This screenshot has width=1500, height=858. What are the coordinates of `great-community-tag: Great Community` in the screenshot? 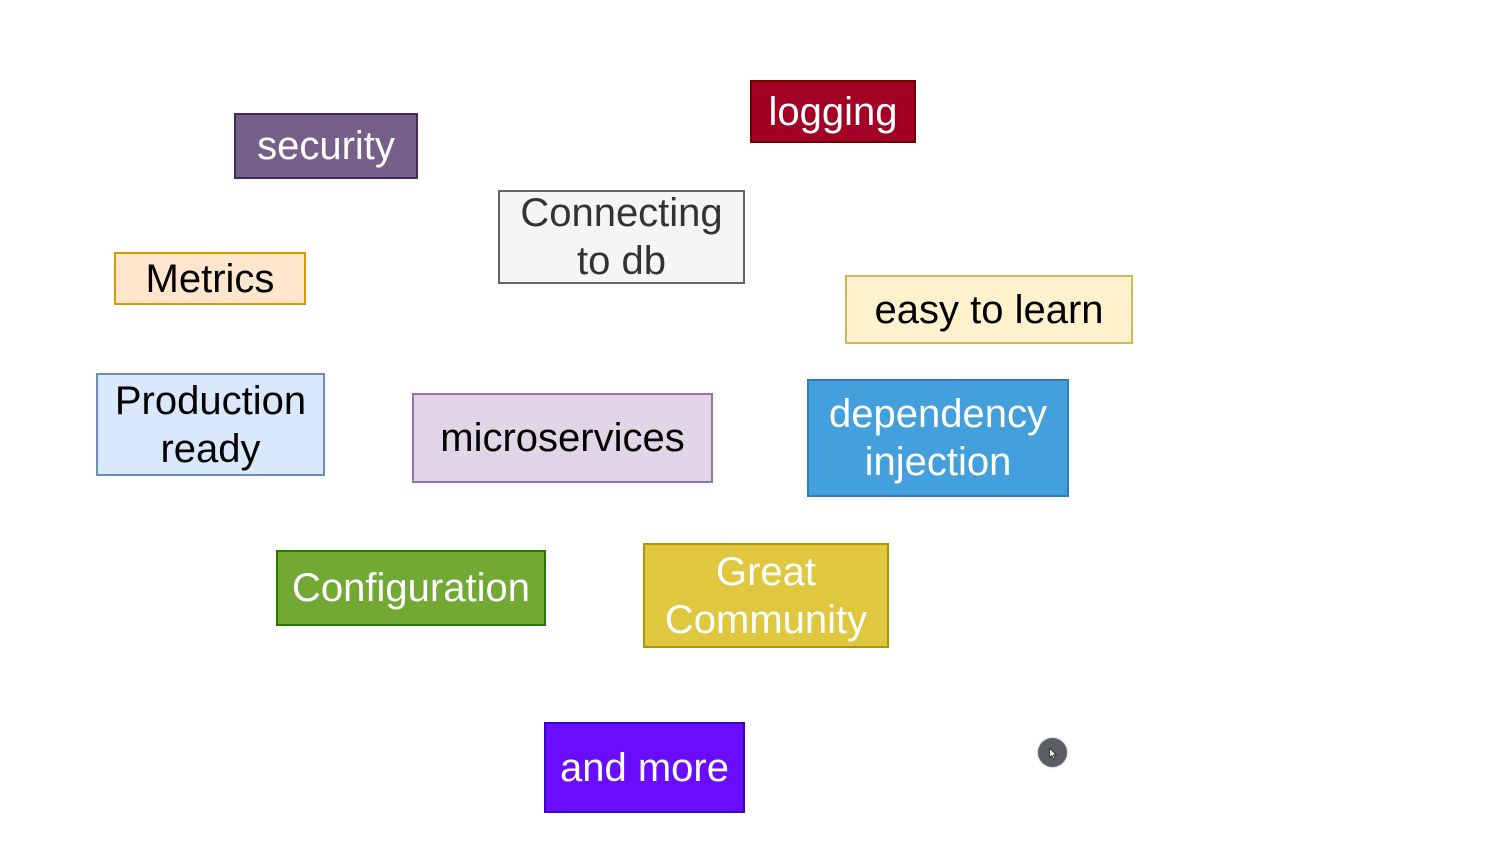 It's located at (766, 595).